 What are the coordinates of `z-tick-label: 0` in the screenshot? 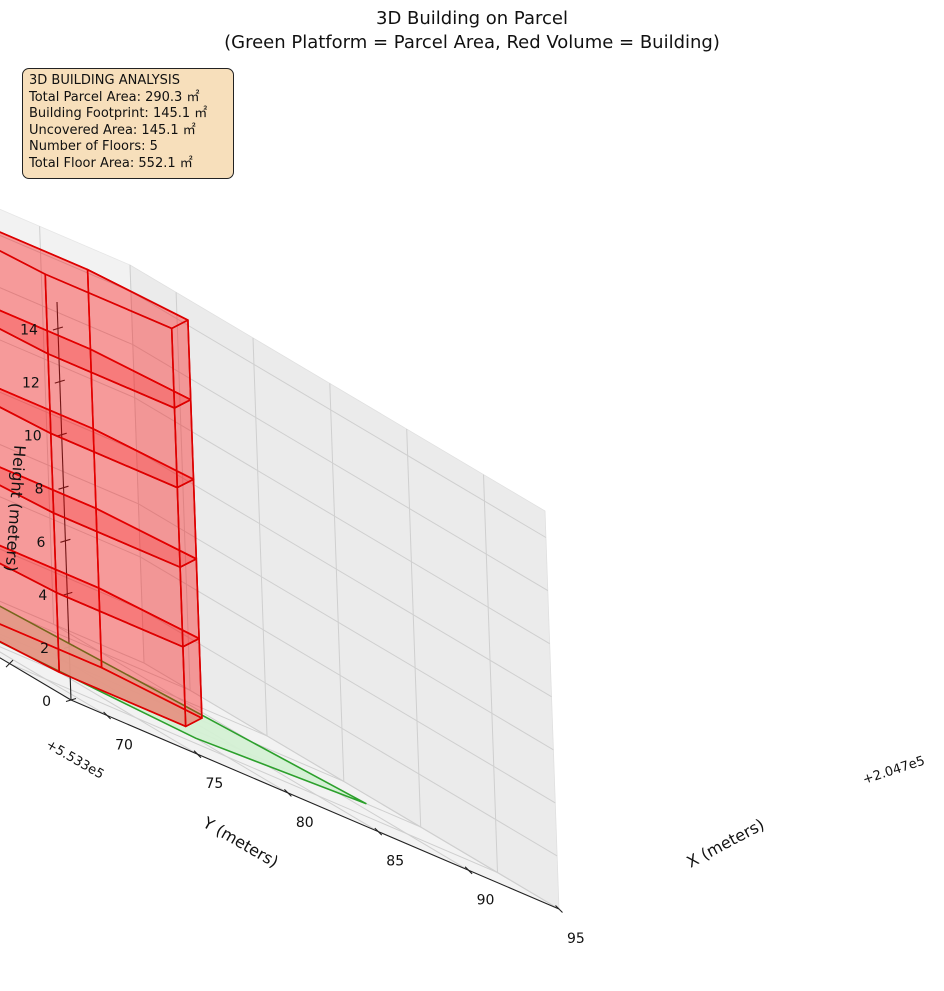 It's located at (46, 702).